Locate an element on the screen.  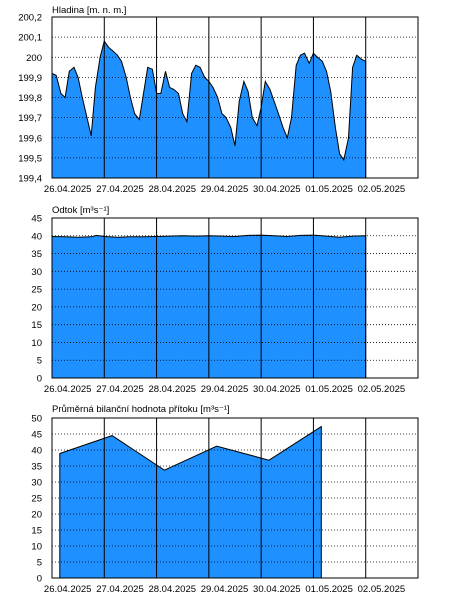
water-level-y-tick-label: 199,4 is located at coordinates (30, 179).